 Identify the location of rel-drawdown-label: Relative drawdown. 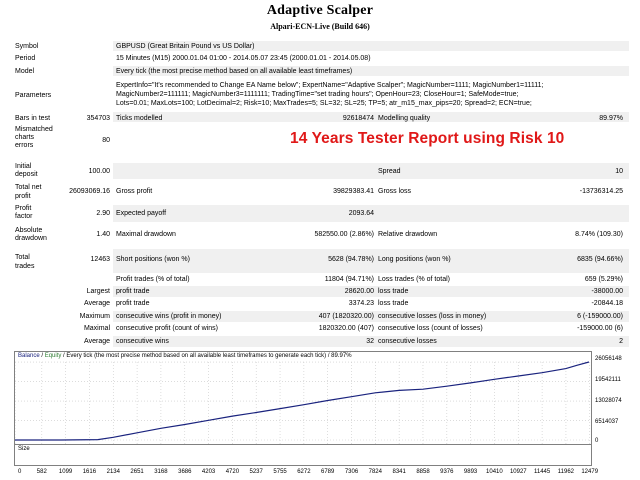
(408, 234).